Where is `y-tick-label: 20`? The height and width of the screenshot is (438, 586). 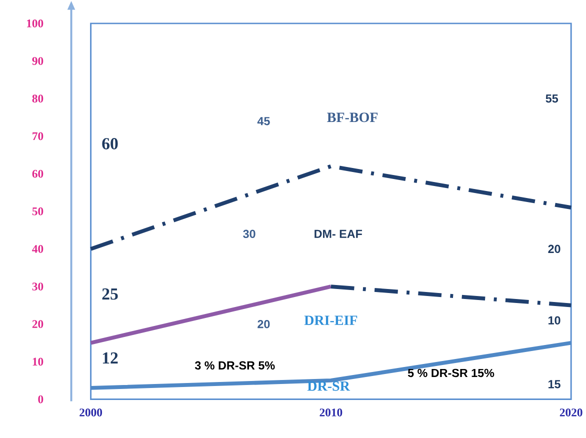 y-tick-label: 20 is located at coordinates (38, 324).